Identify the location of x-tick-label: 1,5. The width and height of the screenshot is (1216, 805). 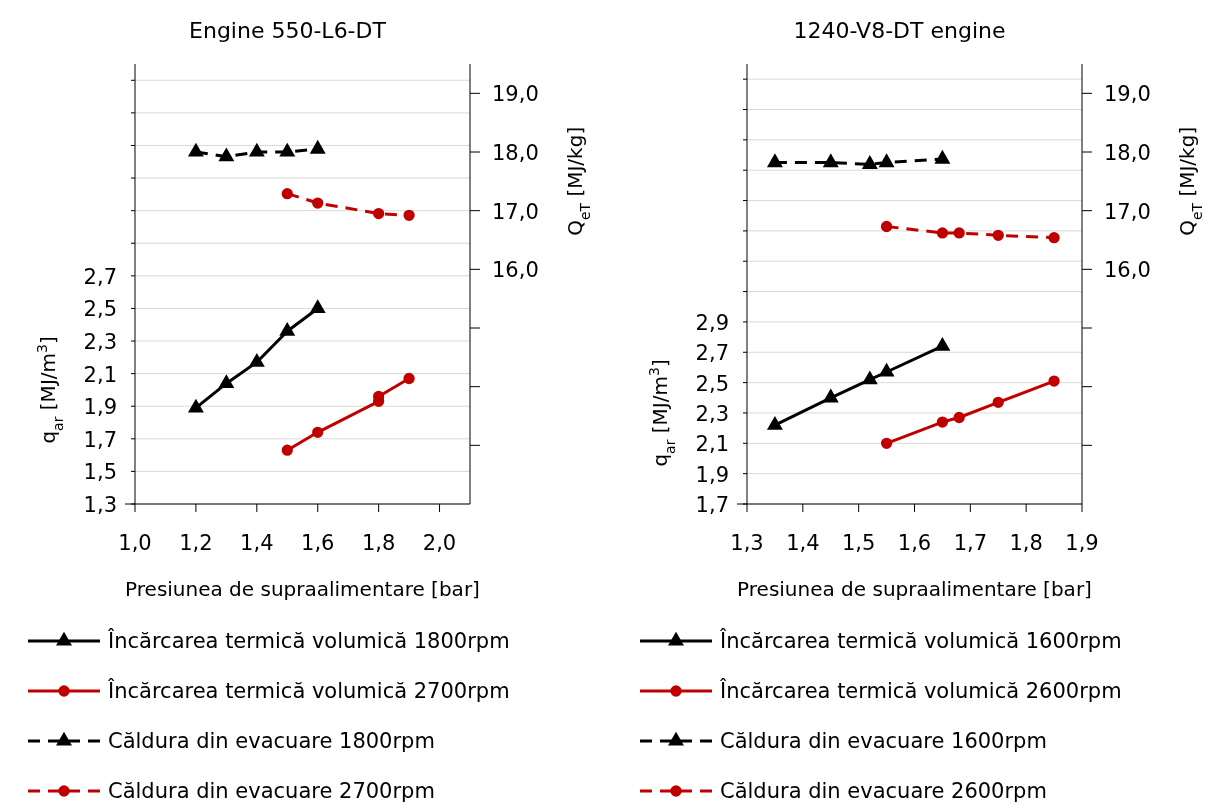
(858, 543).